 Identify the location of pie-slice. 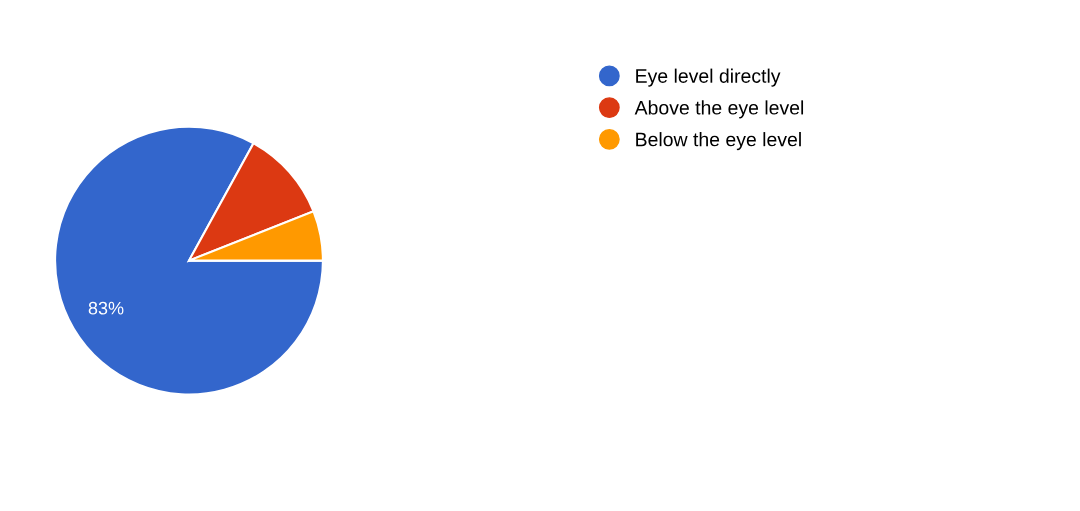
(189, 260).